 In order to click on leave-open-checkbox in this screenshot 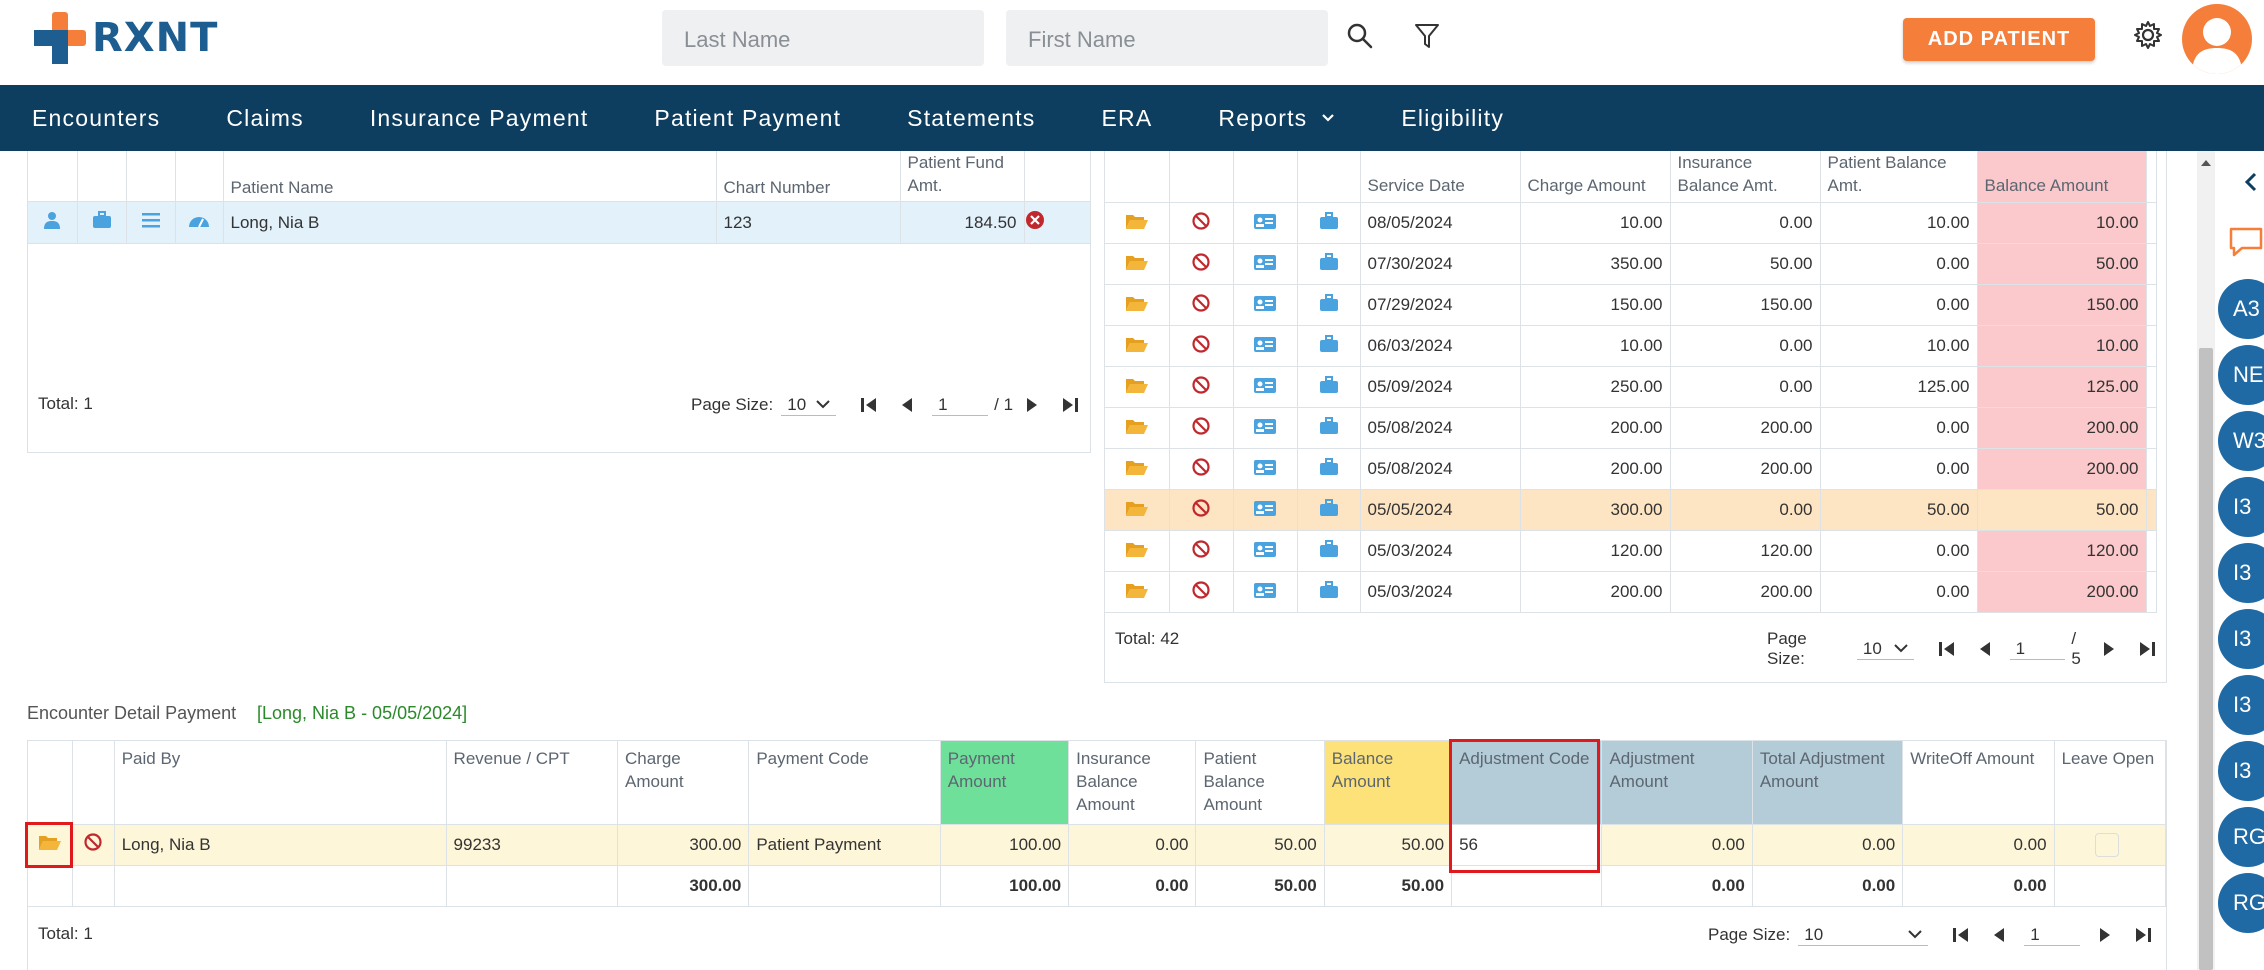, I will do `click(2106, 844)`.